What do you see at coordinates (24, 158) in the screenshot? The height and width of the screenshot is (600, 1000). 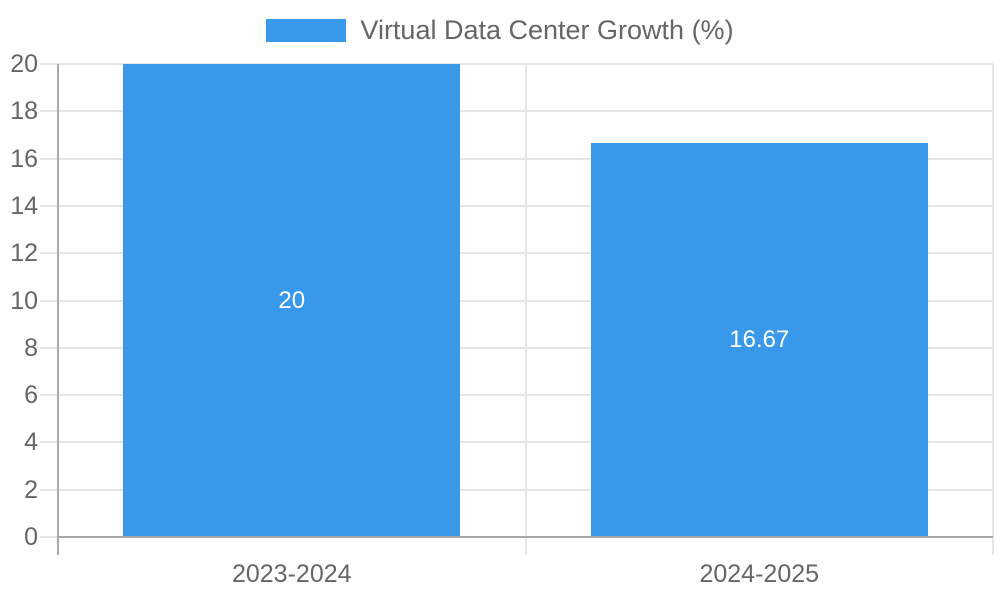 I see `y-axis-tick-label: 16` at bounding box center [24, 158].